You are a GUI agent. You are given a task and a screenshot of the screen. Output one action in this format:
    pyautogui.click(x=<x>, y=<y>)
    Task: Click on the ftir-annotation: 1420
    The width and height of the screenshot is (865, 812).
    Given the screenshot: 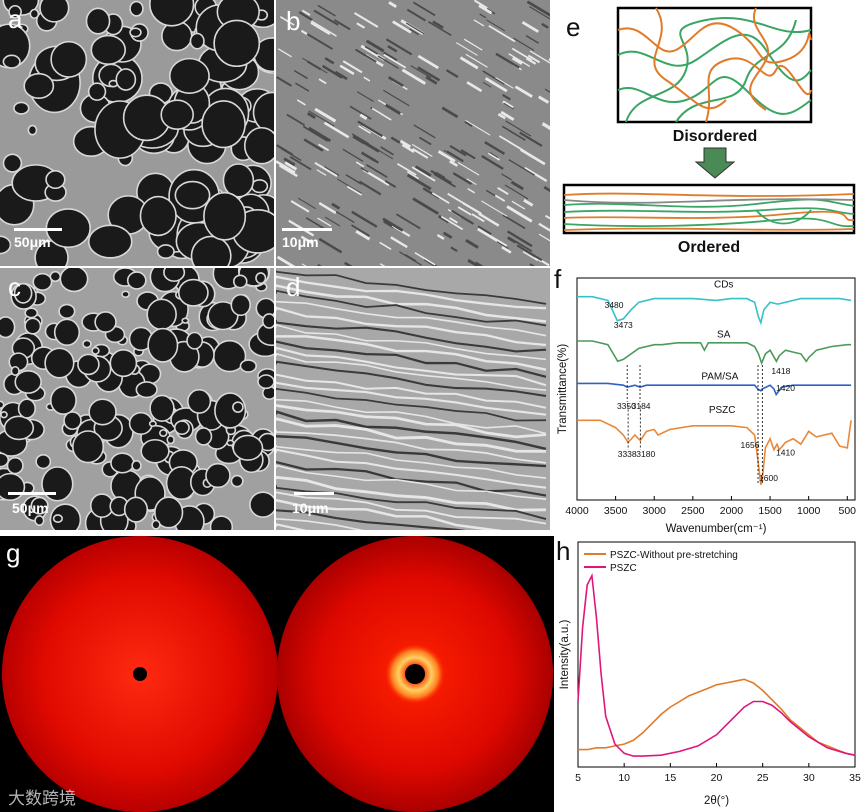 What is the action you would take?
    pyautogui.click(x=785, y=388)
    